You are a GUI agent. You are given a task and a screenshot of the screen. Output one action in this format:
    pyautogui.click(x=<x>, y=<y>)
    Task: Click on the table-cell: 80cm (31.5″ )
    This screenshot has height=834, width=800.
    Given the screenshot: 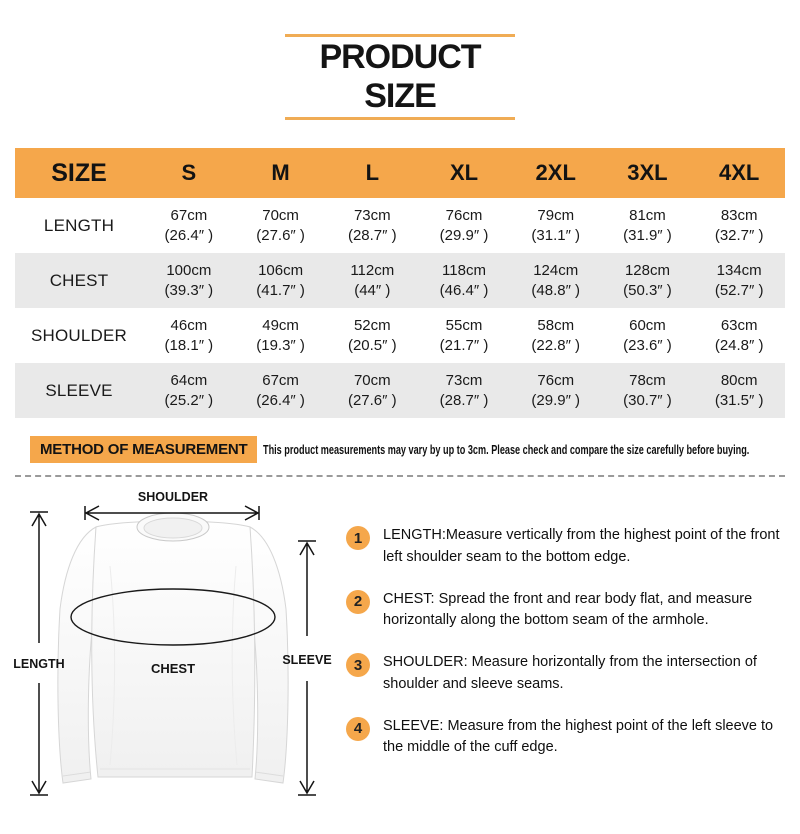 What is the action you would take?
    pyautogui.click(x=739, y=390)
    